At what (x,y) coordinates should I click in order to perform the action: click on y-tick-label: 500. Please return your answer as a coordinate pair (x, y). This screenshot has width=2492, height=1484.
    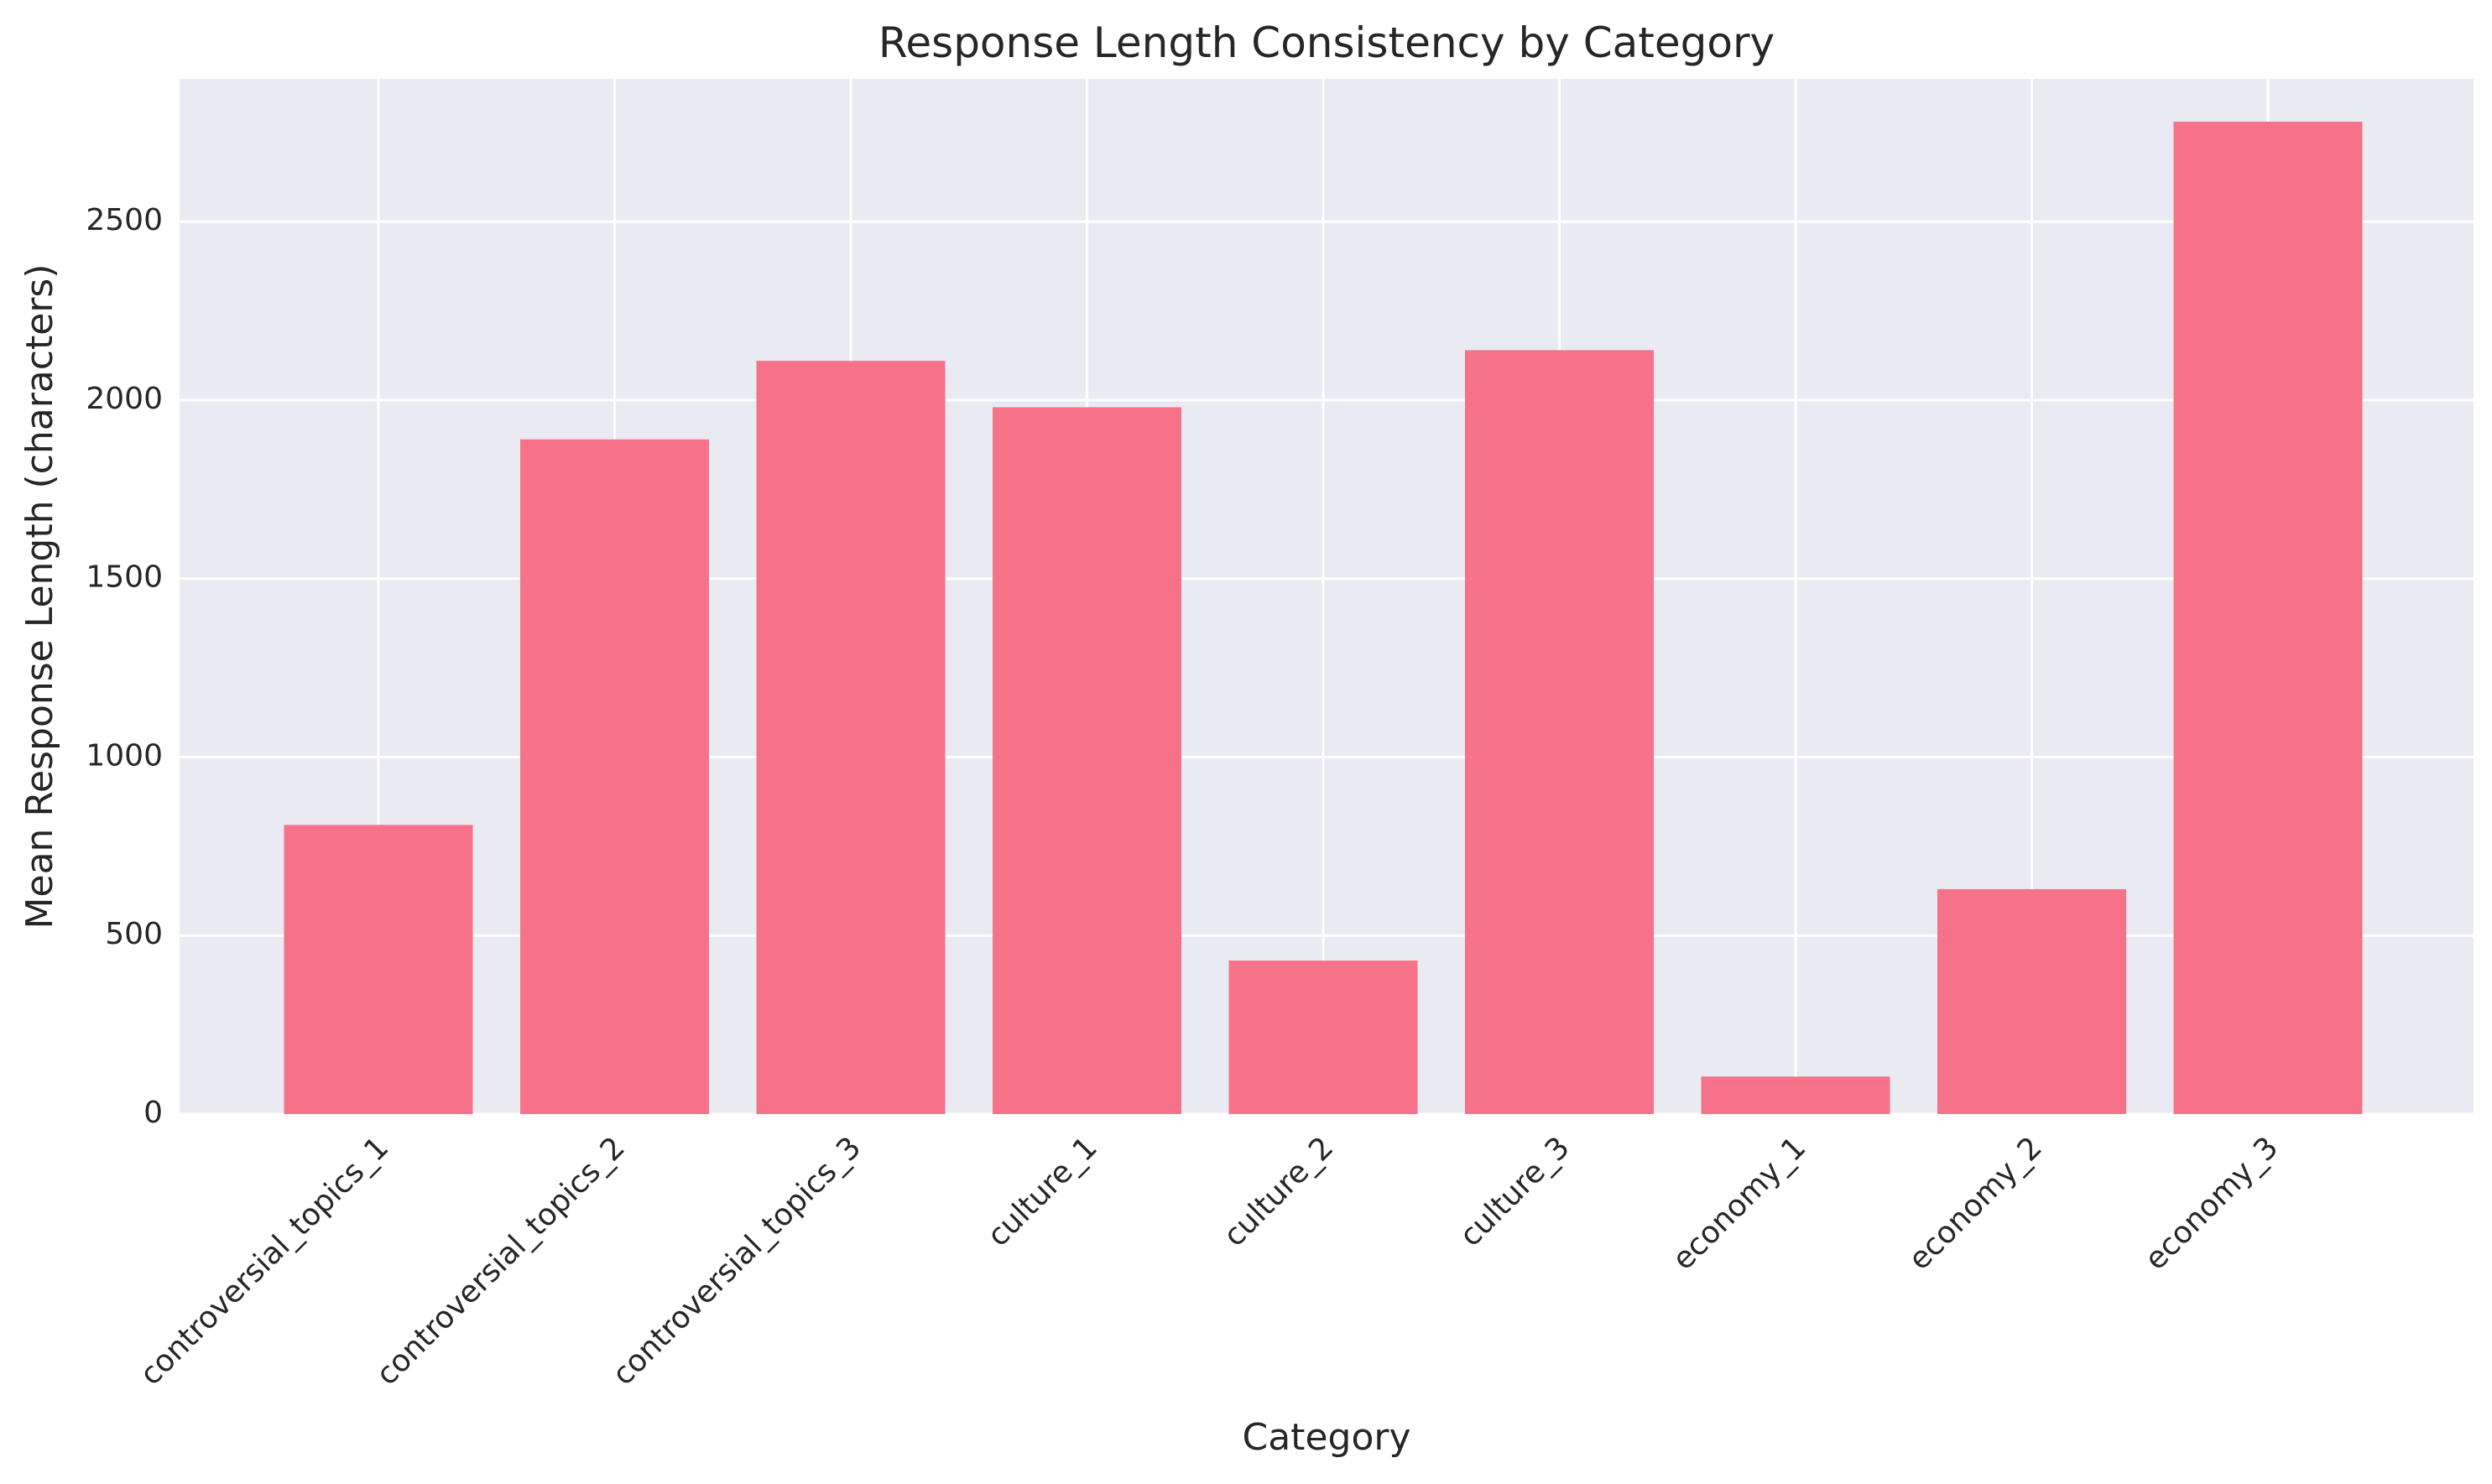
    Looking at the image, I should click on (134, 934).